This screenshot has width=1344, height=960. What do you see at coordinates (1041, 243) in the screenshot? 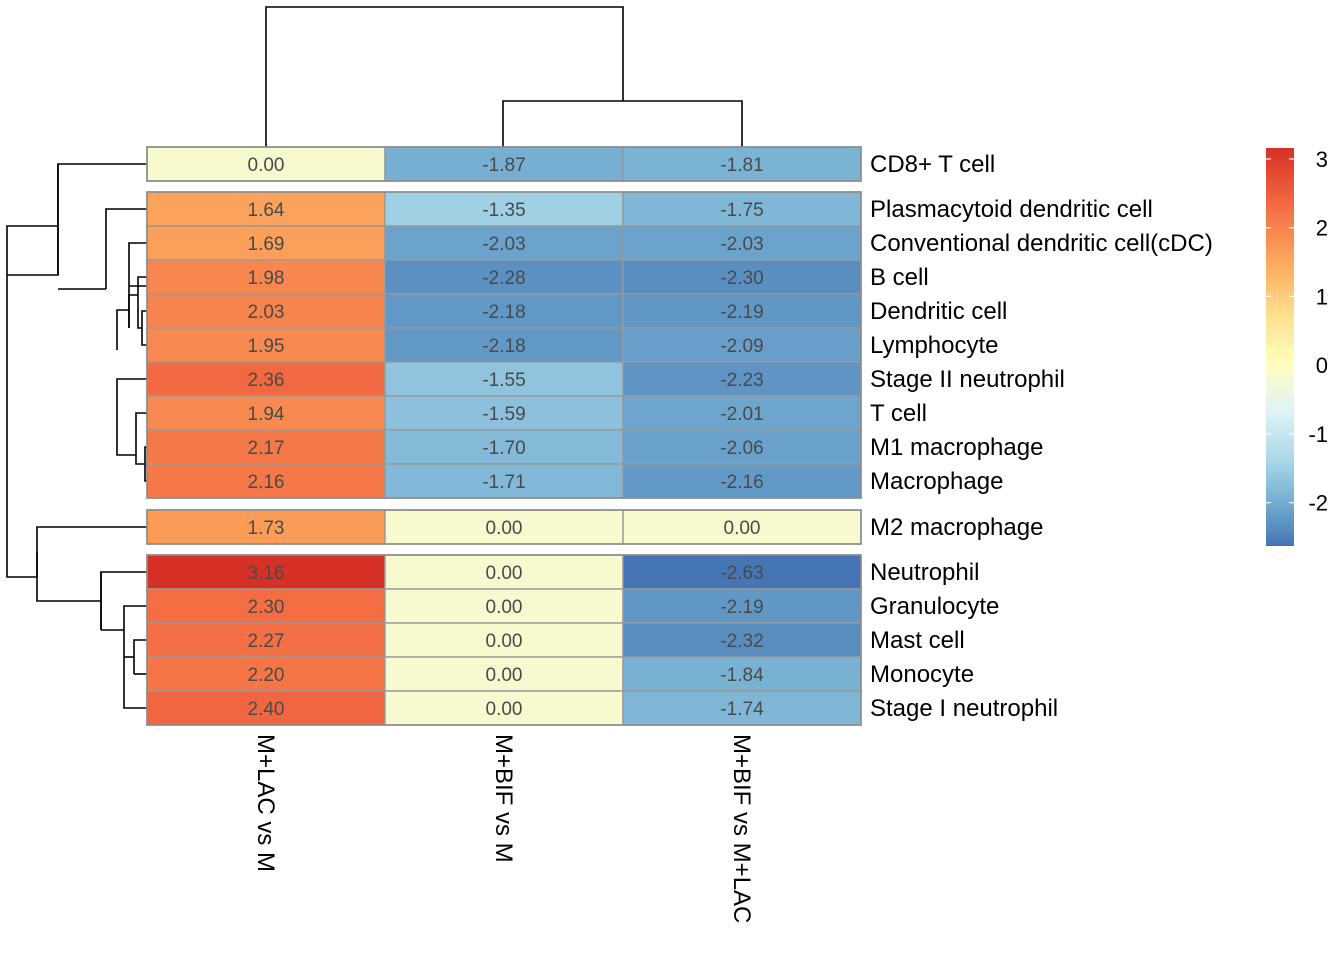
I see `row-label: Conventional dendritic cell(cDC)` at bounding box center [1041, 243].